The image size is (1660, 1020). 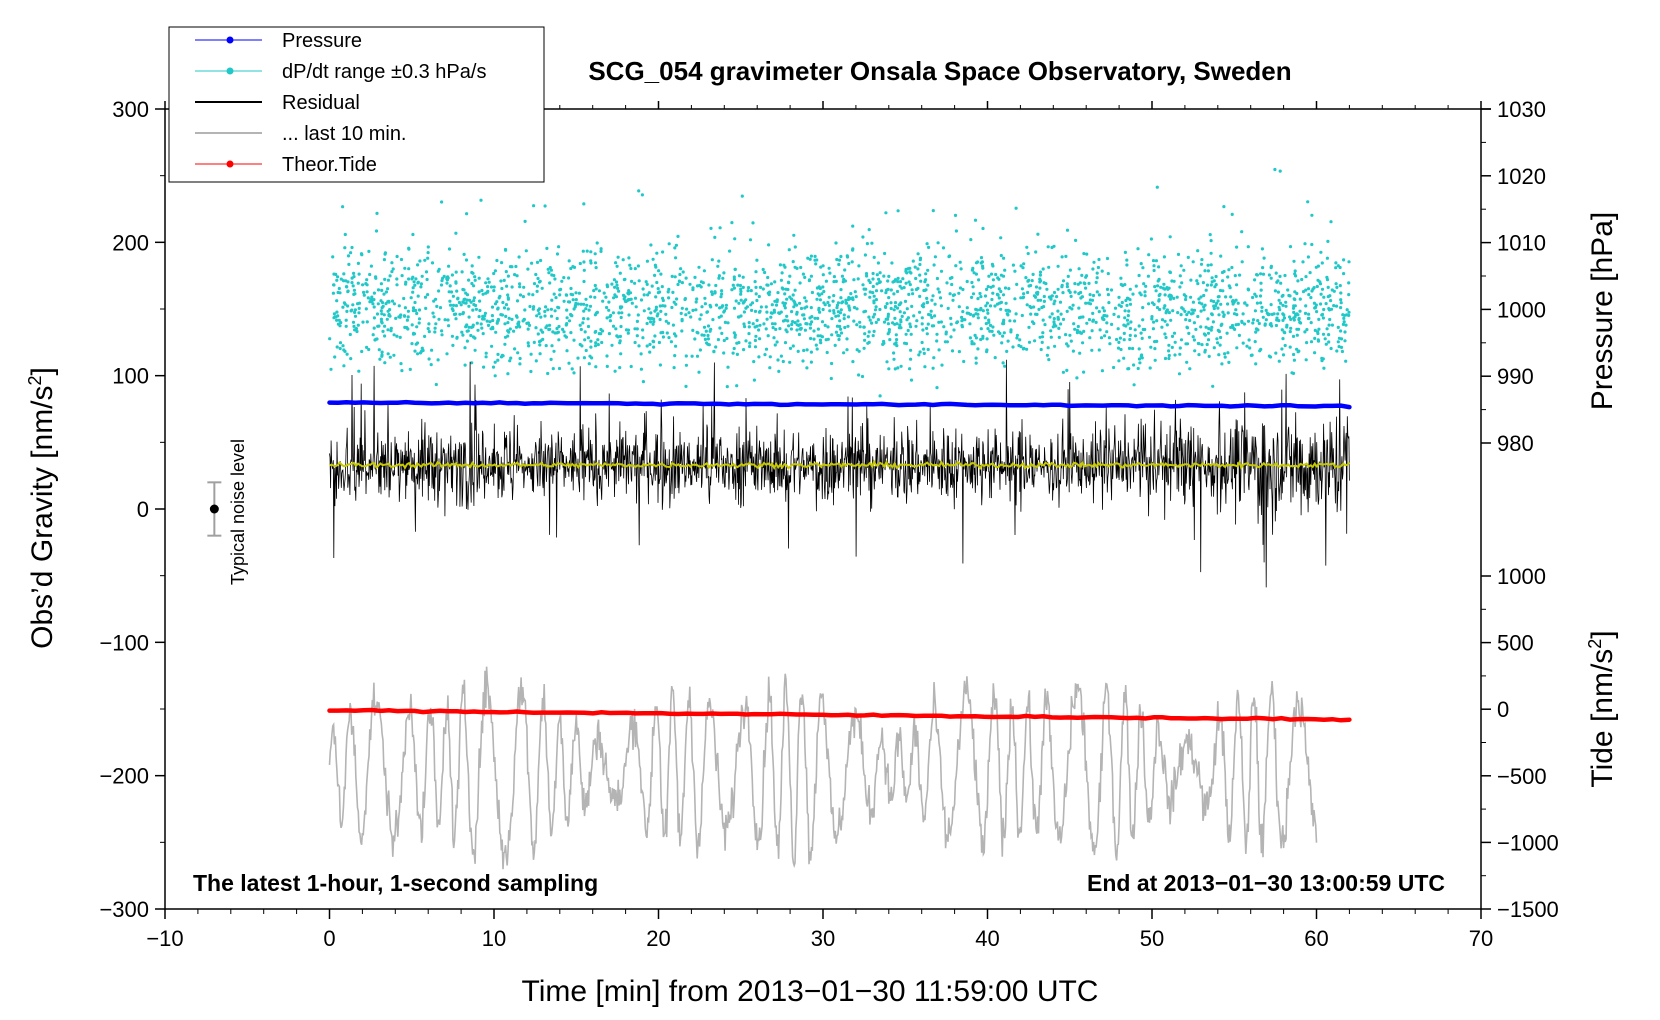 I want to click on x-tick-label: −10, so click(x=164, y=938).